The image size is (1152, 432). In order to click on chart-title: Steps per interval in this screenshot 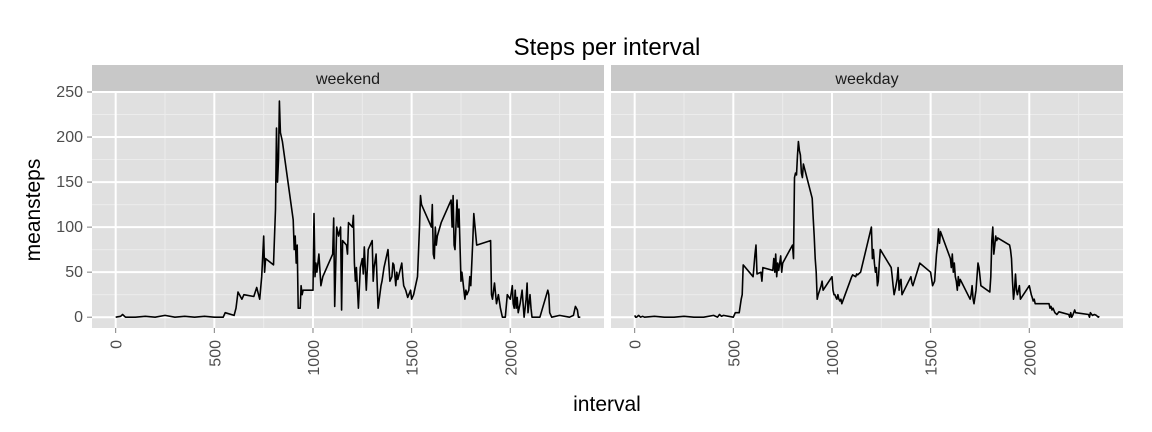, I will do `click(607, 47)`.